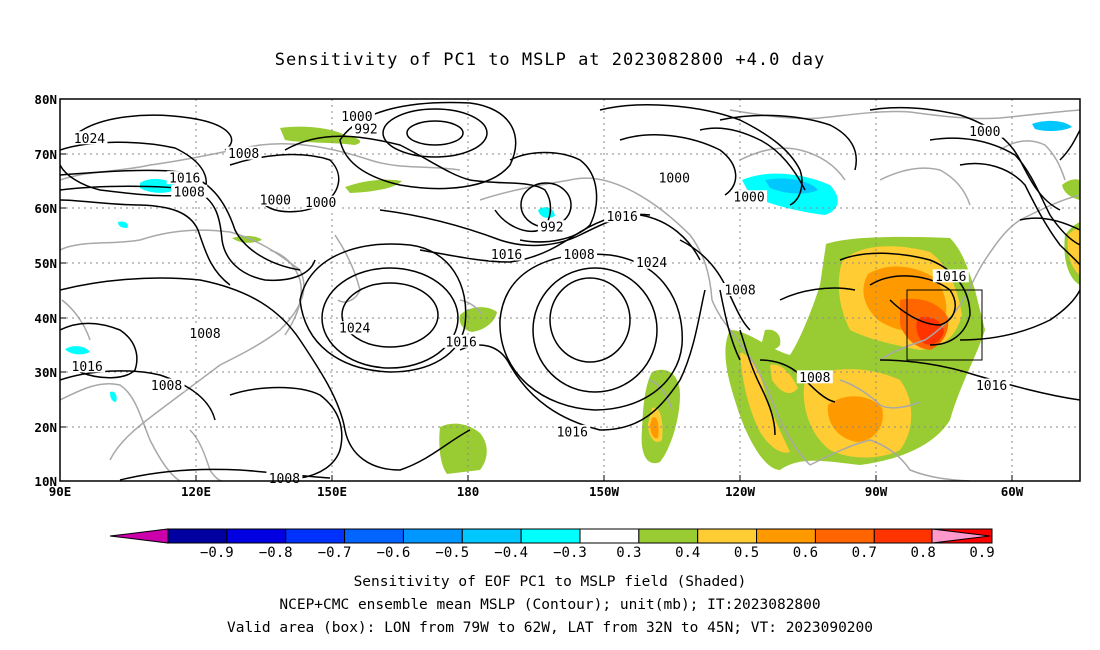 This screenshot has width=1100, height=650. I want to click on lat-label-20n: 20N, so click(45, 427).